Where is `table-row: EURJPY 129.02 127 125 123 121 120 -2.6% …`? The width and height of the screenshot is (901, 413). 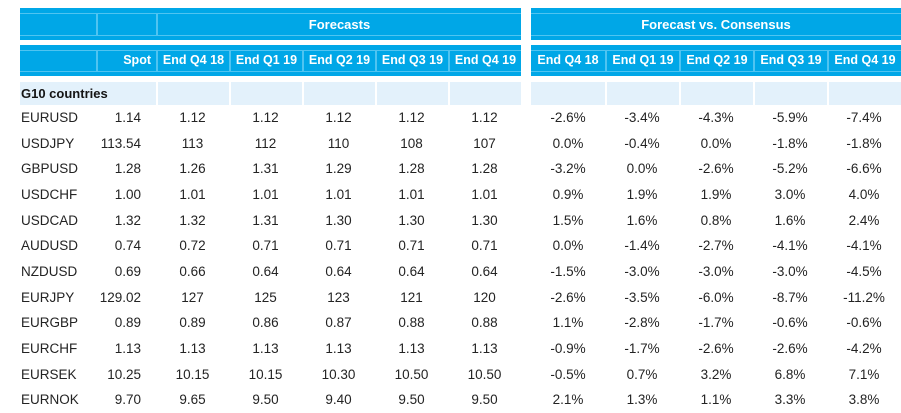 table-row: EURJPY 129.02 127 125 123 121 120 -2.6% … is located at coordinates (460, 298).